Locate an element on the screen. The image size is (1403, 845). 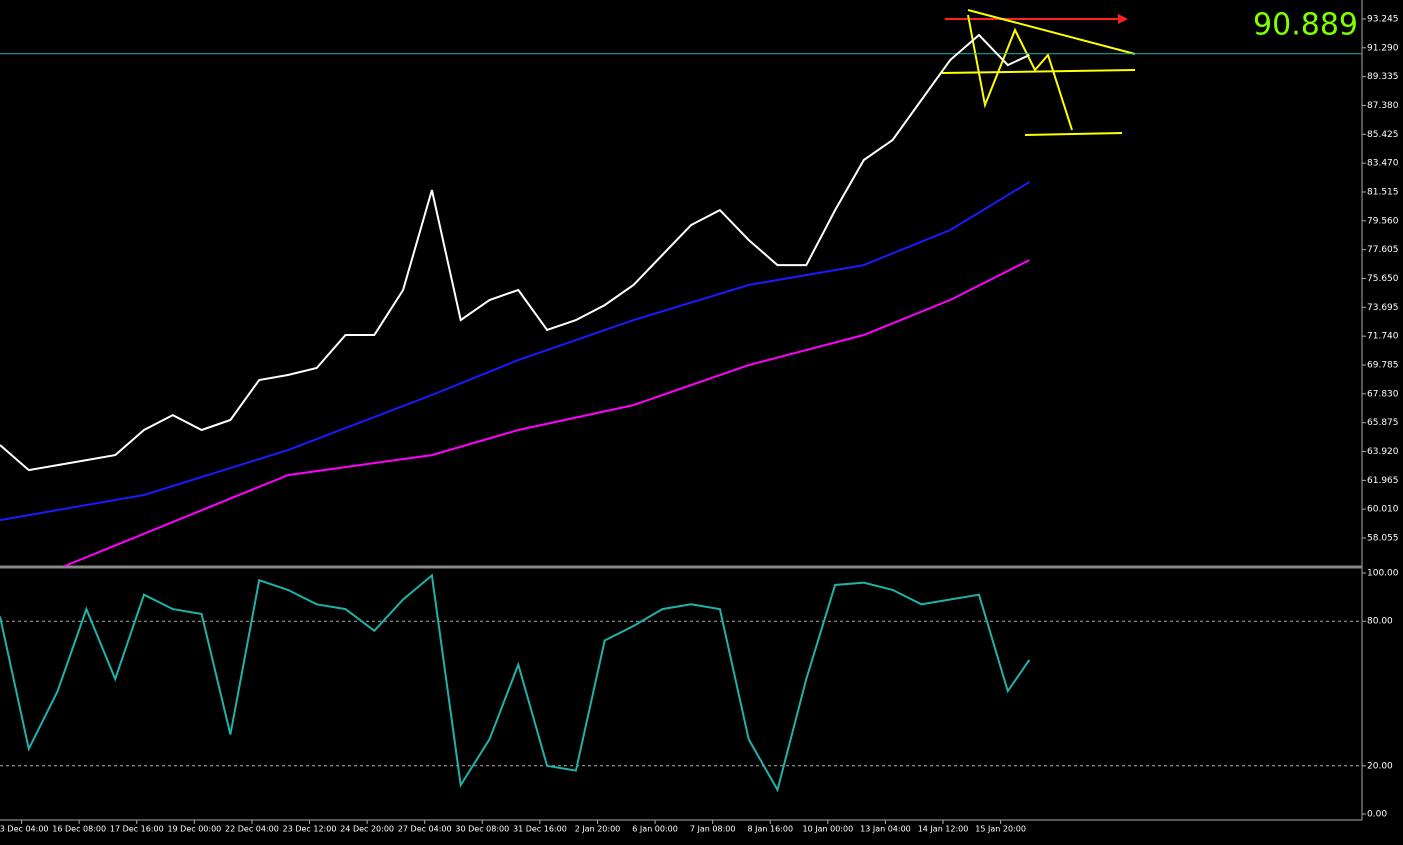
support-line is located at coordinates (1038, 71).